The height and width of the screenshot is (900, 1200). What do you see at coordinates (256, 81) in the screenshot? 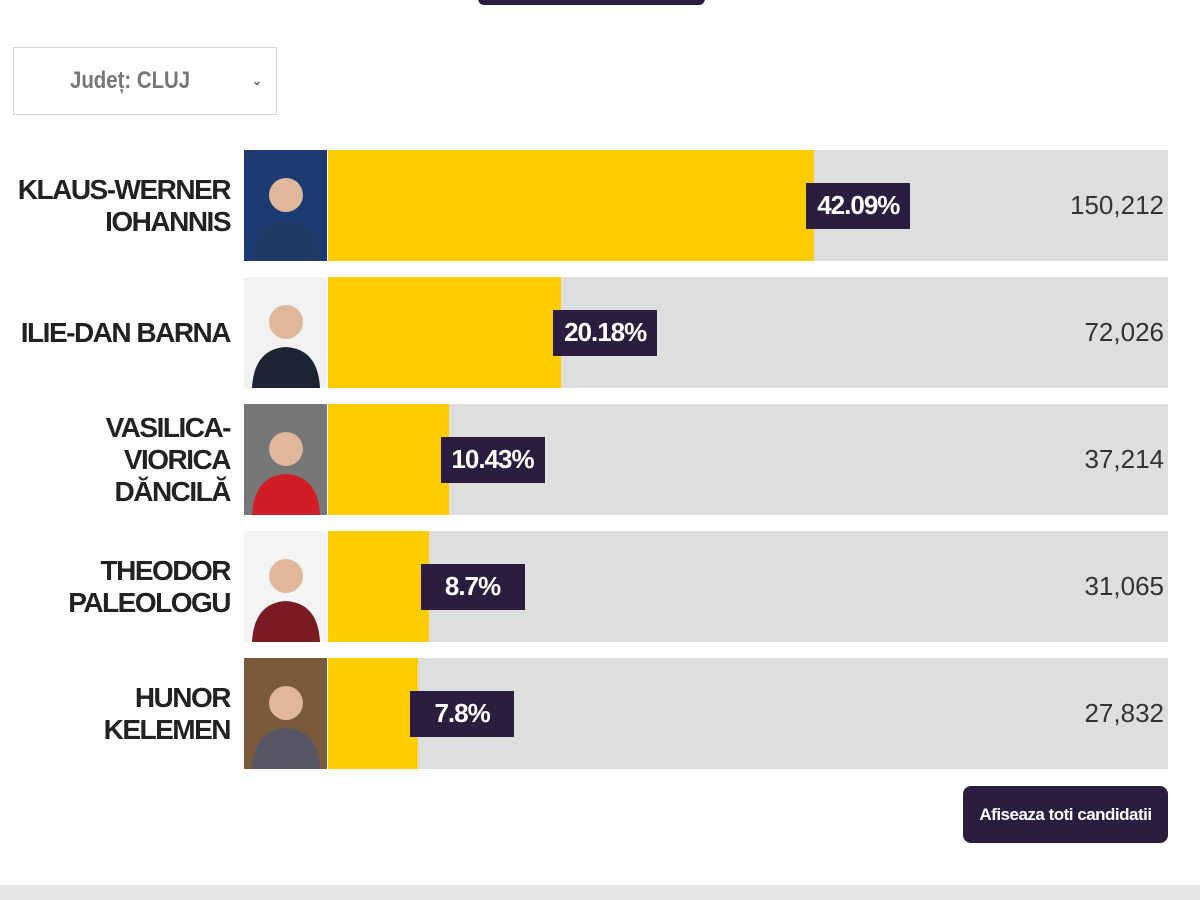
I see `chevron: ⌄` at bounding box center [256, 81].